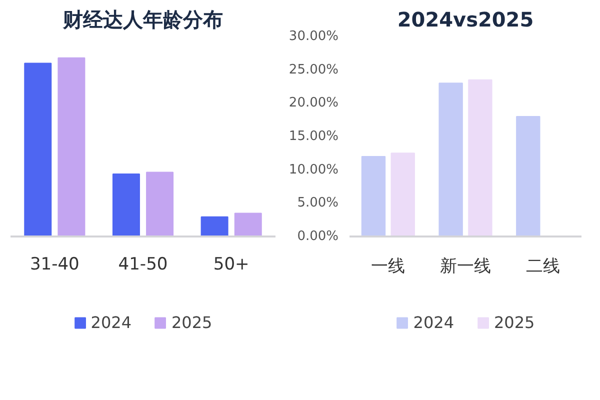 The width and height of the screenshot is (600, 400). What do you see at coordinates (143, 264) in the screenshot?
I see `x-tick-label: 41-50` at bounding box center [143, 264].